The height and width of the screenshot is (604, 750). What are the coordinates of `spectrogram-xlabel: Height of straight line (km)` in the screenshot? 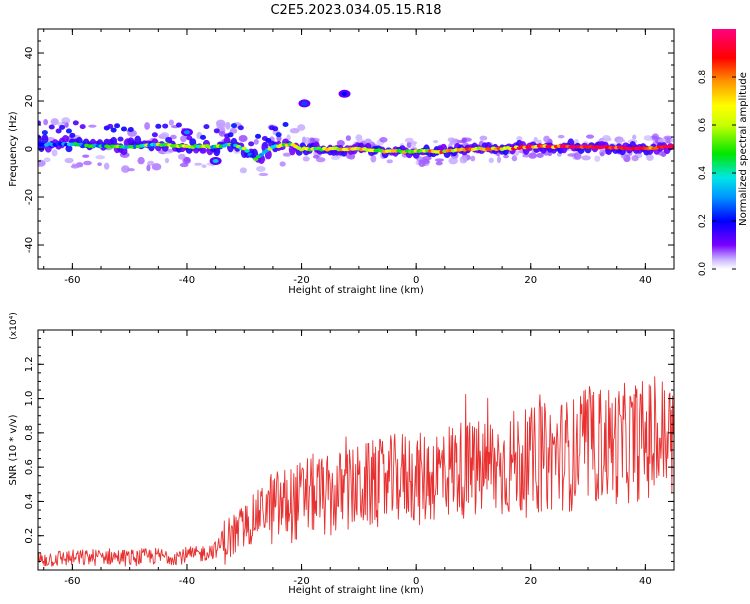 It's located at (356, 290).